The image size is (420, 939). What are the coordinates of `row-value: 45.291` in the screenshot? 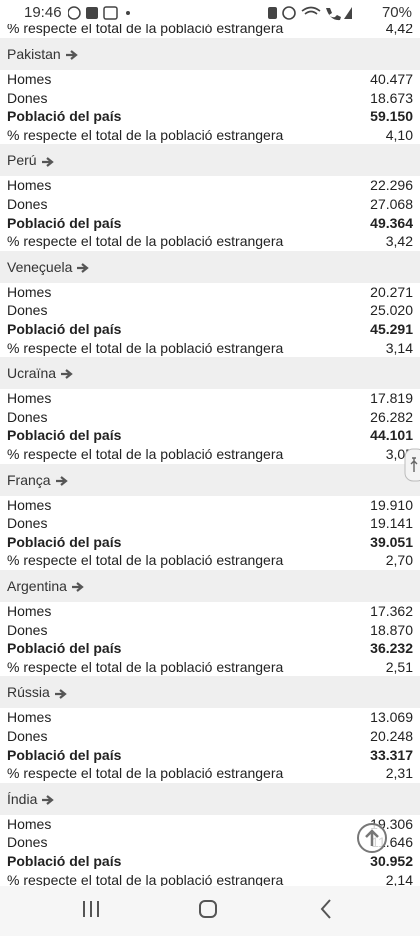 It's located at (391, 329).